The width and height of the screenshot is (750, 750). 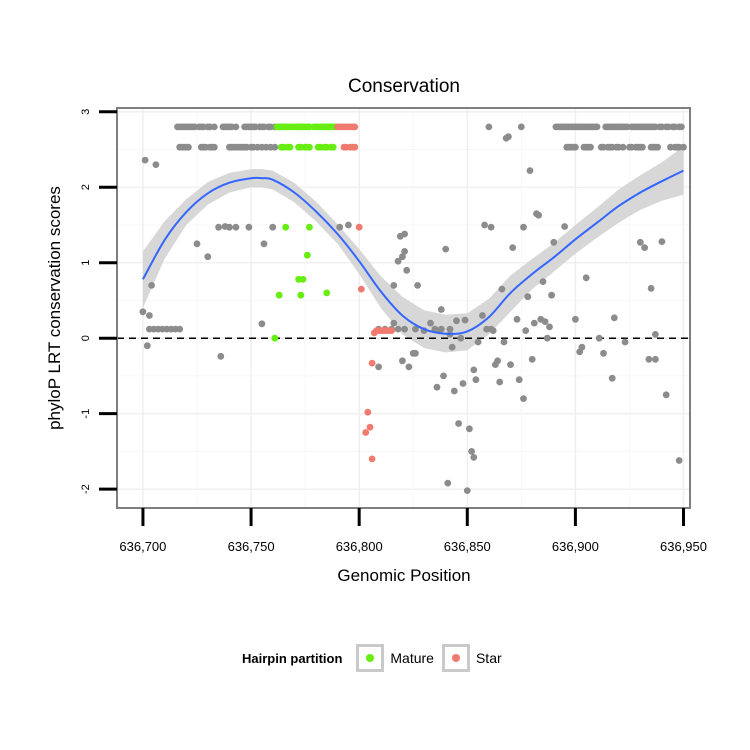 What do you see at coordinates (86, 338) in the screenshot?
I see `y-tick-label: 0` at bounding box center [86, 338].